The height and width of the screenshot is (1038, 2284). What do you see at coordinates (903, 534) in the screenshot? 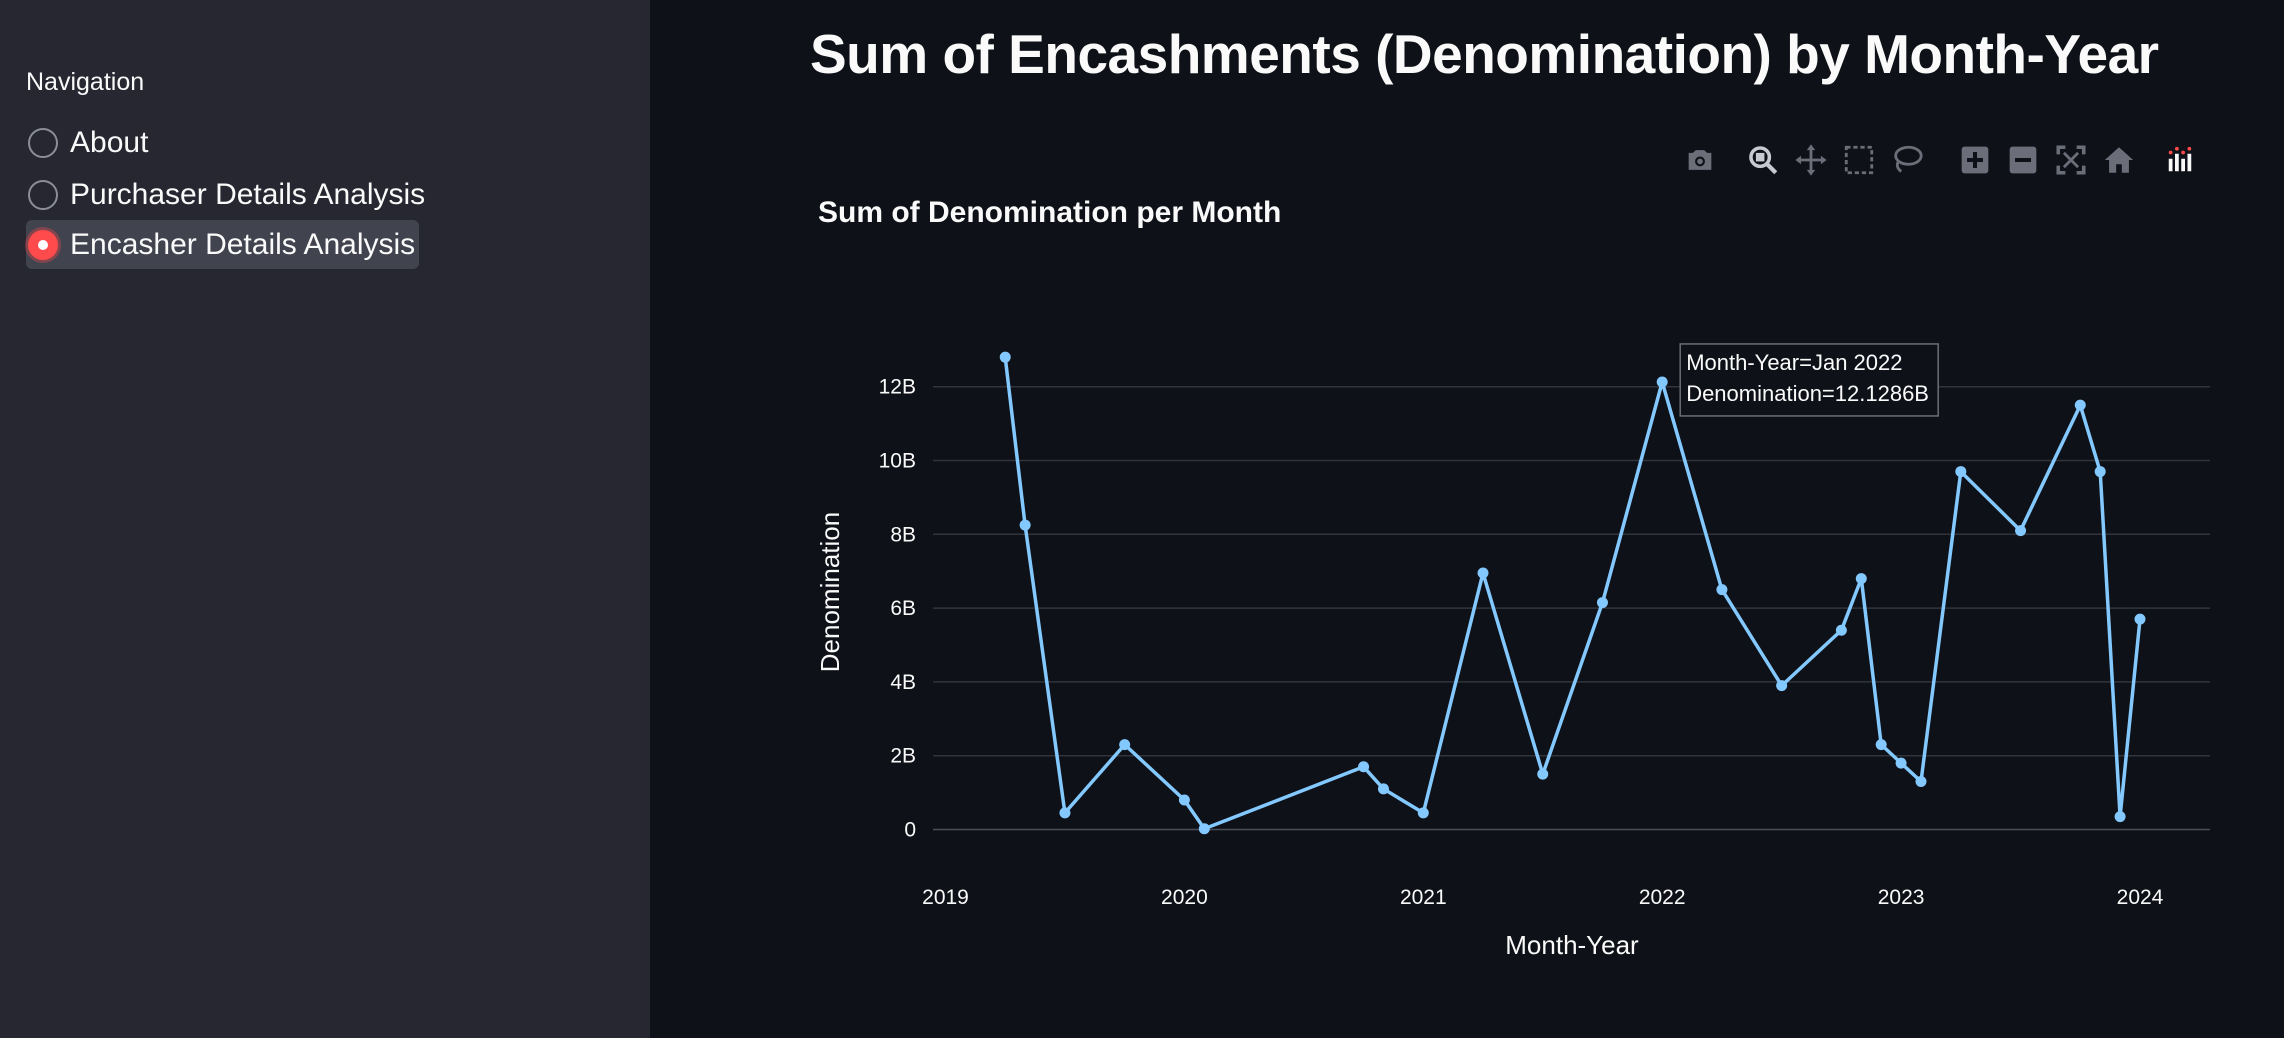
I see `y-tick-label: 8B` at bounding box center [903, 534].